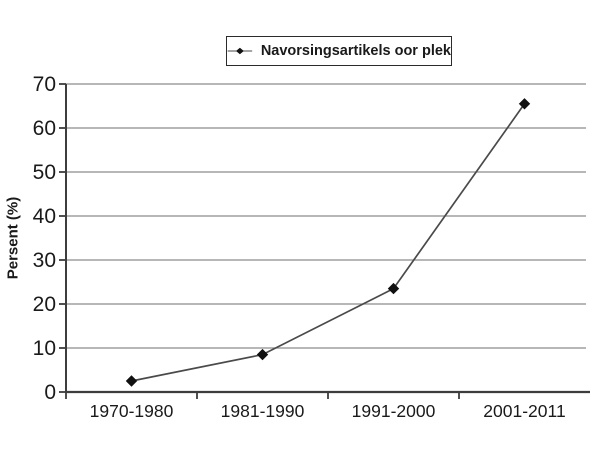 The image size is (600, 451). What do you see at coordinates (44, 84) in the screenshot?
I see `y-tick-label: 70` at bounding box center [44, 84].